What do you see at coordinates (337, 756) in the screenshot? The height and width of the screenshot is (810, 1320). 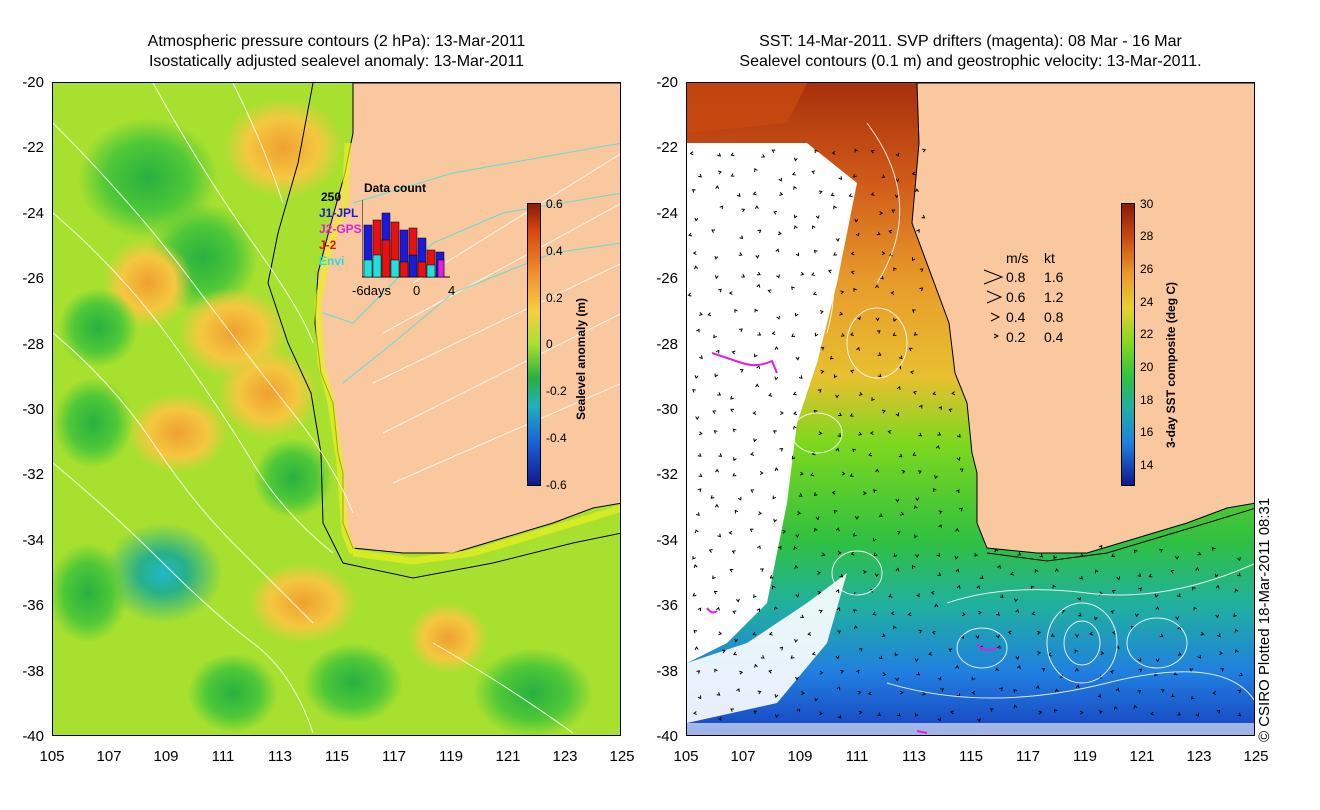 I see `x-tick: 115` at bounding box center [337, 756].